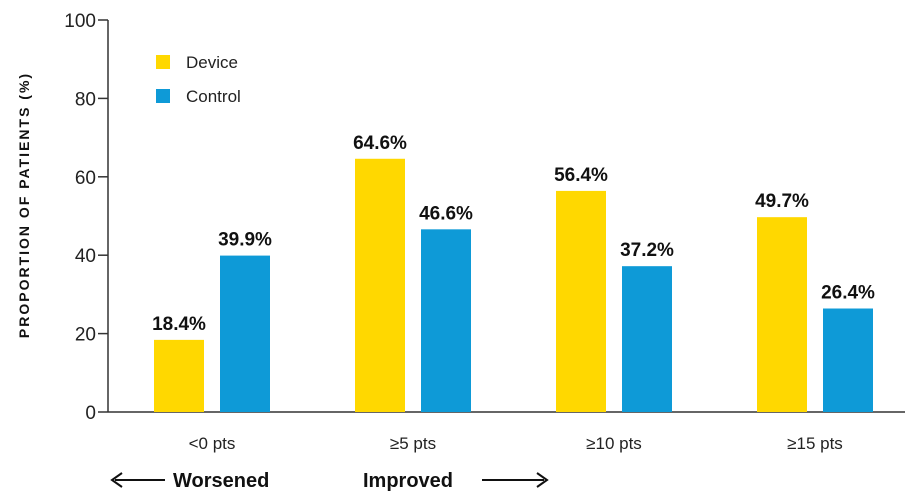 The image size is (920, 492). Describe the element at coordinates (413, 443) in the screenshot. I see `category-label: ≥5 pts` at that location.